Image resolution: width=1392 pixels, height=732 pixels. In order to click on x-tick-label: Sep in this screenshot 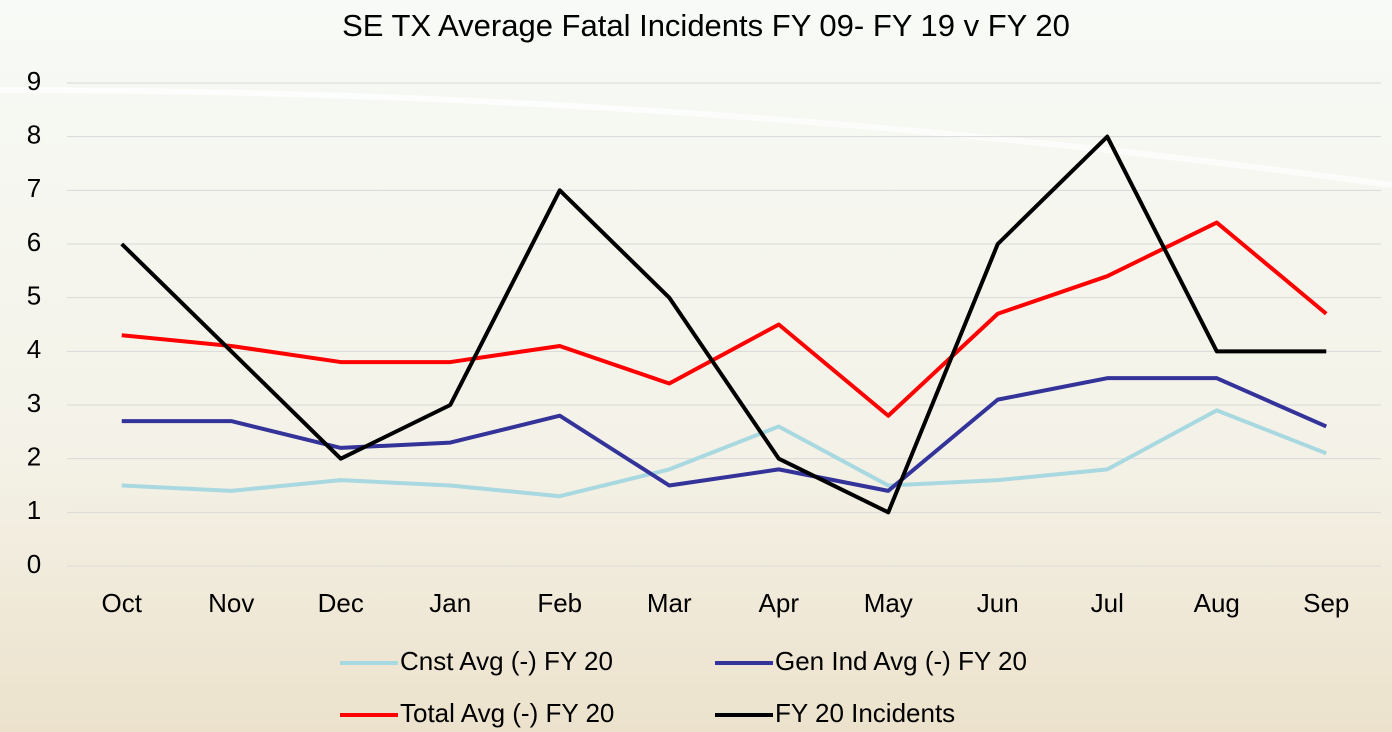, I will do `click(1326, 603)`.